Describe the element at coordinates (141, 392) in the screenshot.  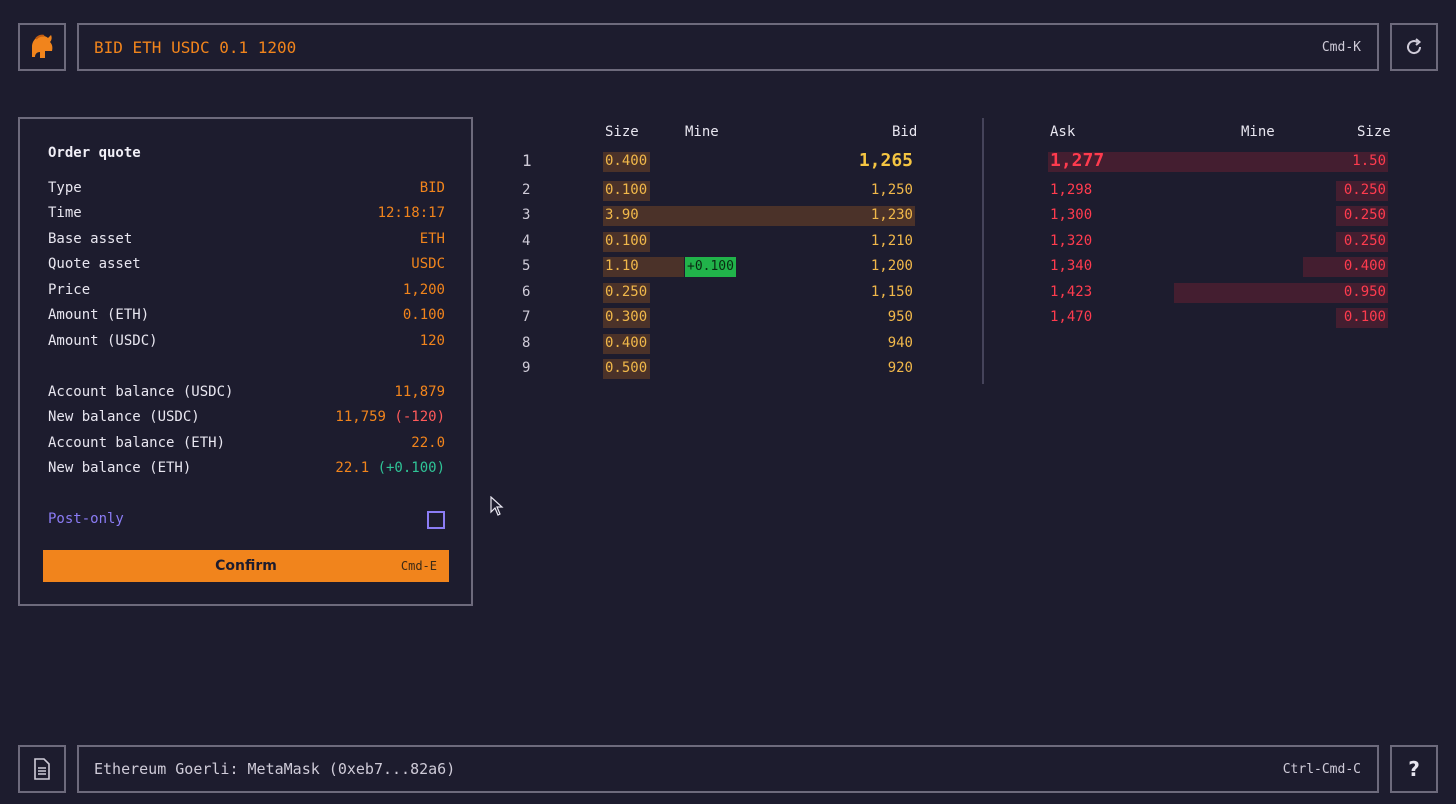
I see `balance-label: Account balance (USDC)` at that location.